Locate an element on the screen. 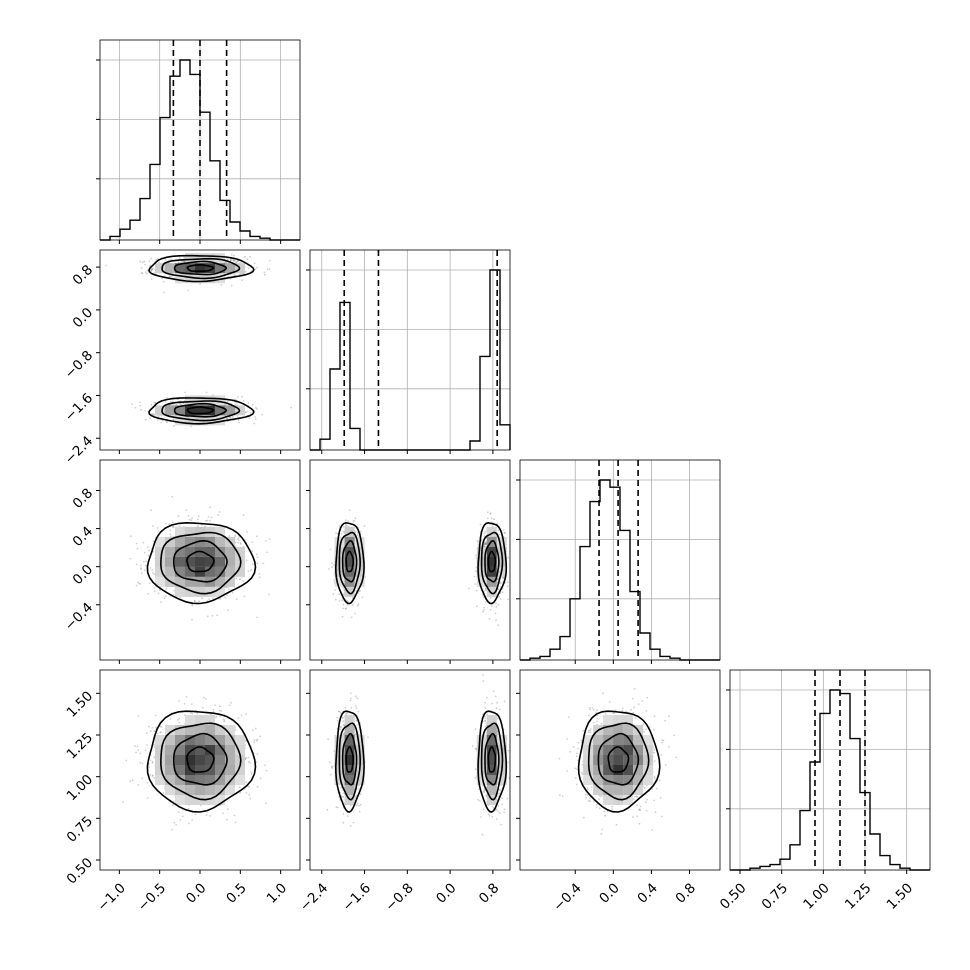 The width and height of the screenshot is (970, 970). histogram-step is located at coordinates (830, 780).